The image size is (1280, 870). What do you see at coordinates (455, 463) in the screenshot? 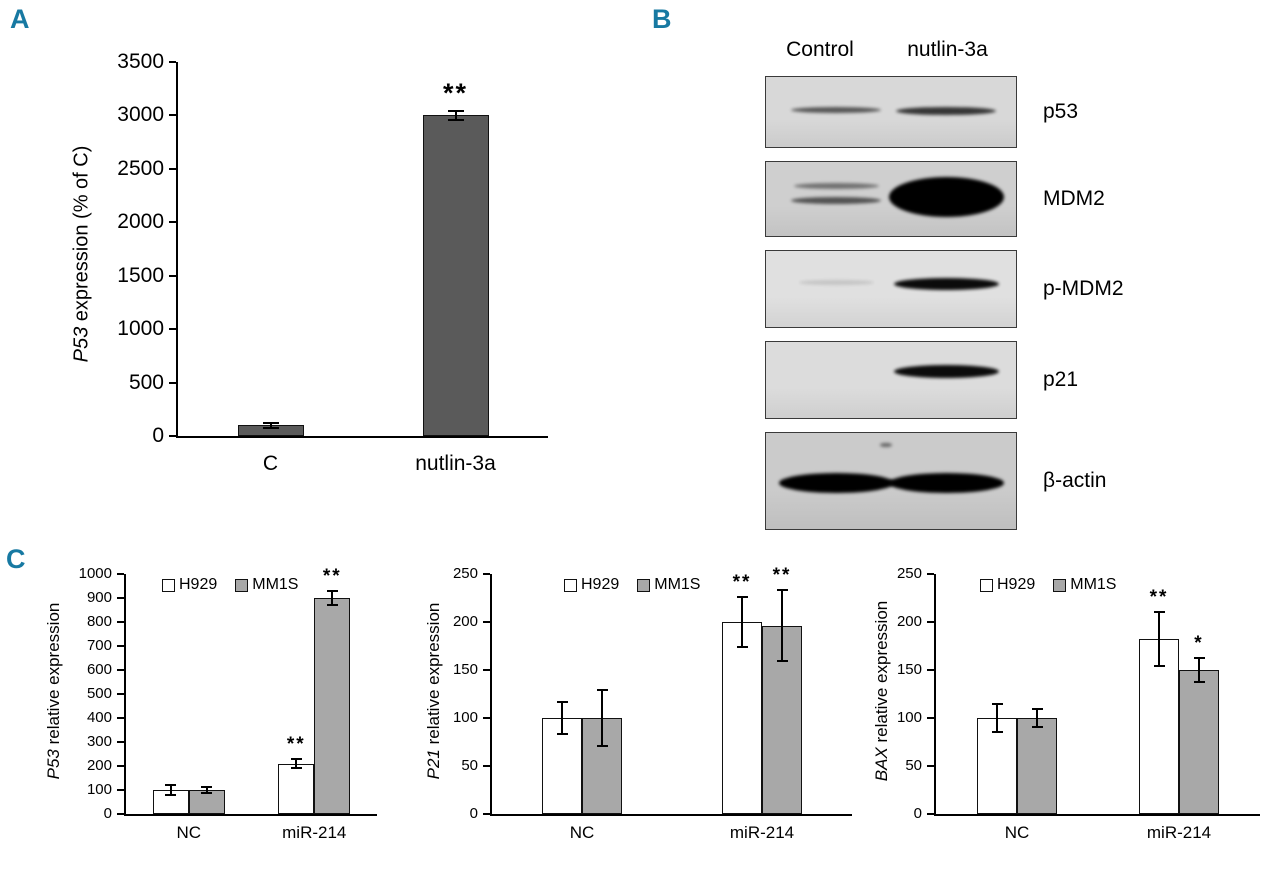
I see `x-category-label: nutlin-3a` at bounding box center [455, 463].